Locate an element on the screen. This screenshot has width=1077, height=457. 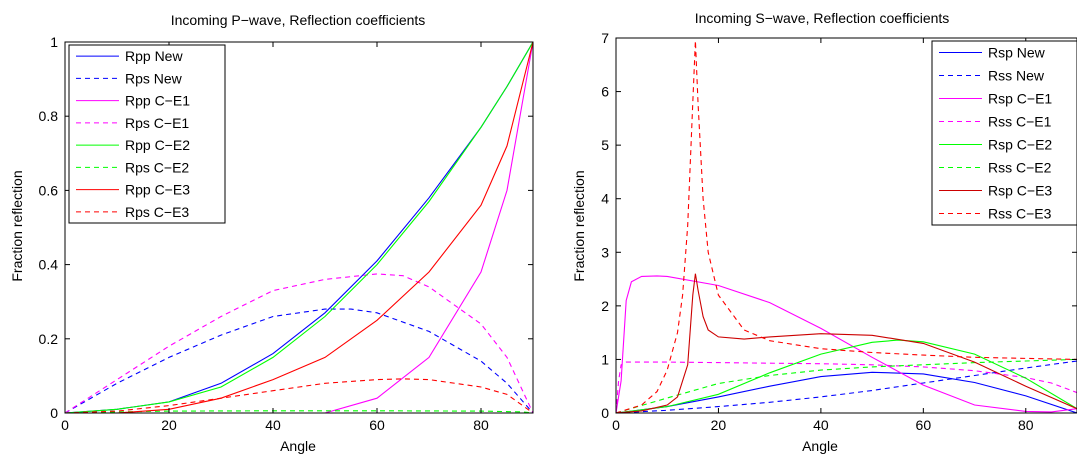
legend-label-1: Rss New is located at coordinates (1016, 76).